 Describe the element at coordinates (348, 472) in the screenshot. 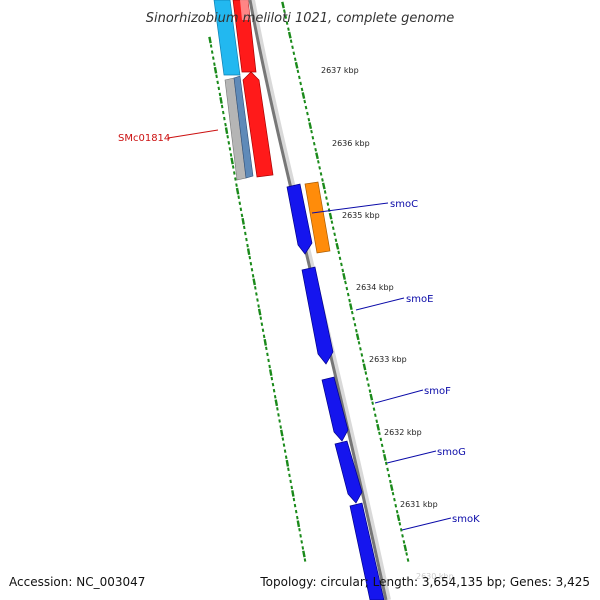

I see `gene-feature-smoG` at that location.